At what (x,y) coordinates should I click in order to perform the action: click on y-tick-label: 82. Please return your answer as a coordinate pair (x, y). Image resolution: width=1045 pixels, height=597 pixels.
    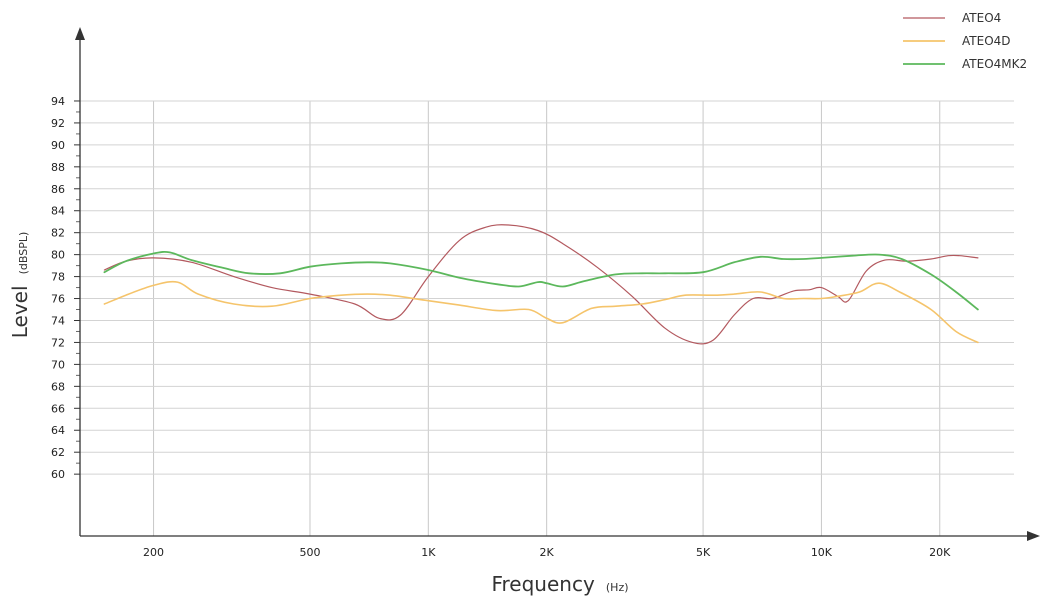
    Looking at the image, I should click on (58, 233).